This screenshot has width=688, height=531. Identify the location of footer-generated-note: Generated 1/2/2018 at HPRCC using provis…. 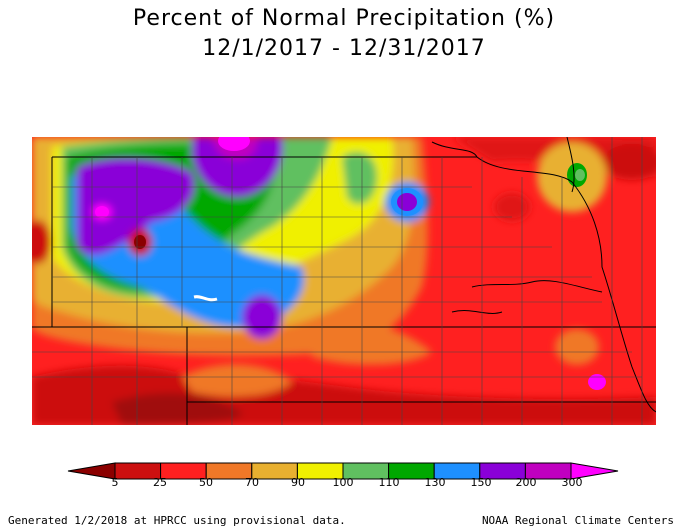
(177, 520).